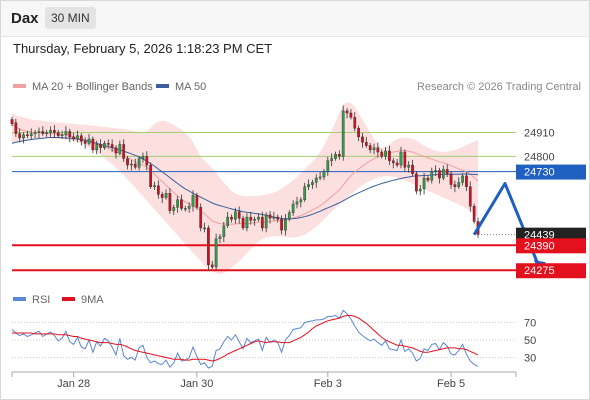 This screenshot has width=590, height=400. Describe the element at coordinates (92, 300) in the screenshot. I see `rsi-legend-label: 9MA` at that location.